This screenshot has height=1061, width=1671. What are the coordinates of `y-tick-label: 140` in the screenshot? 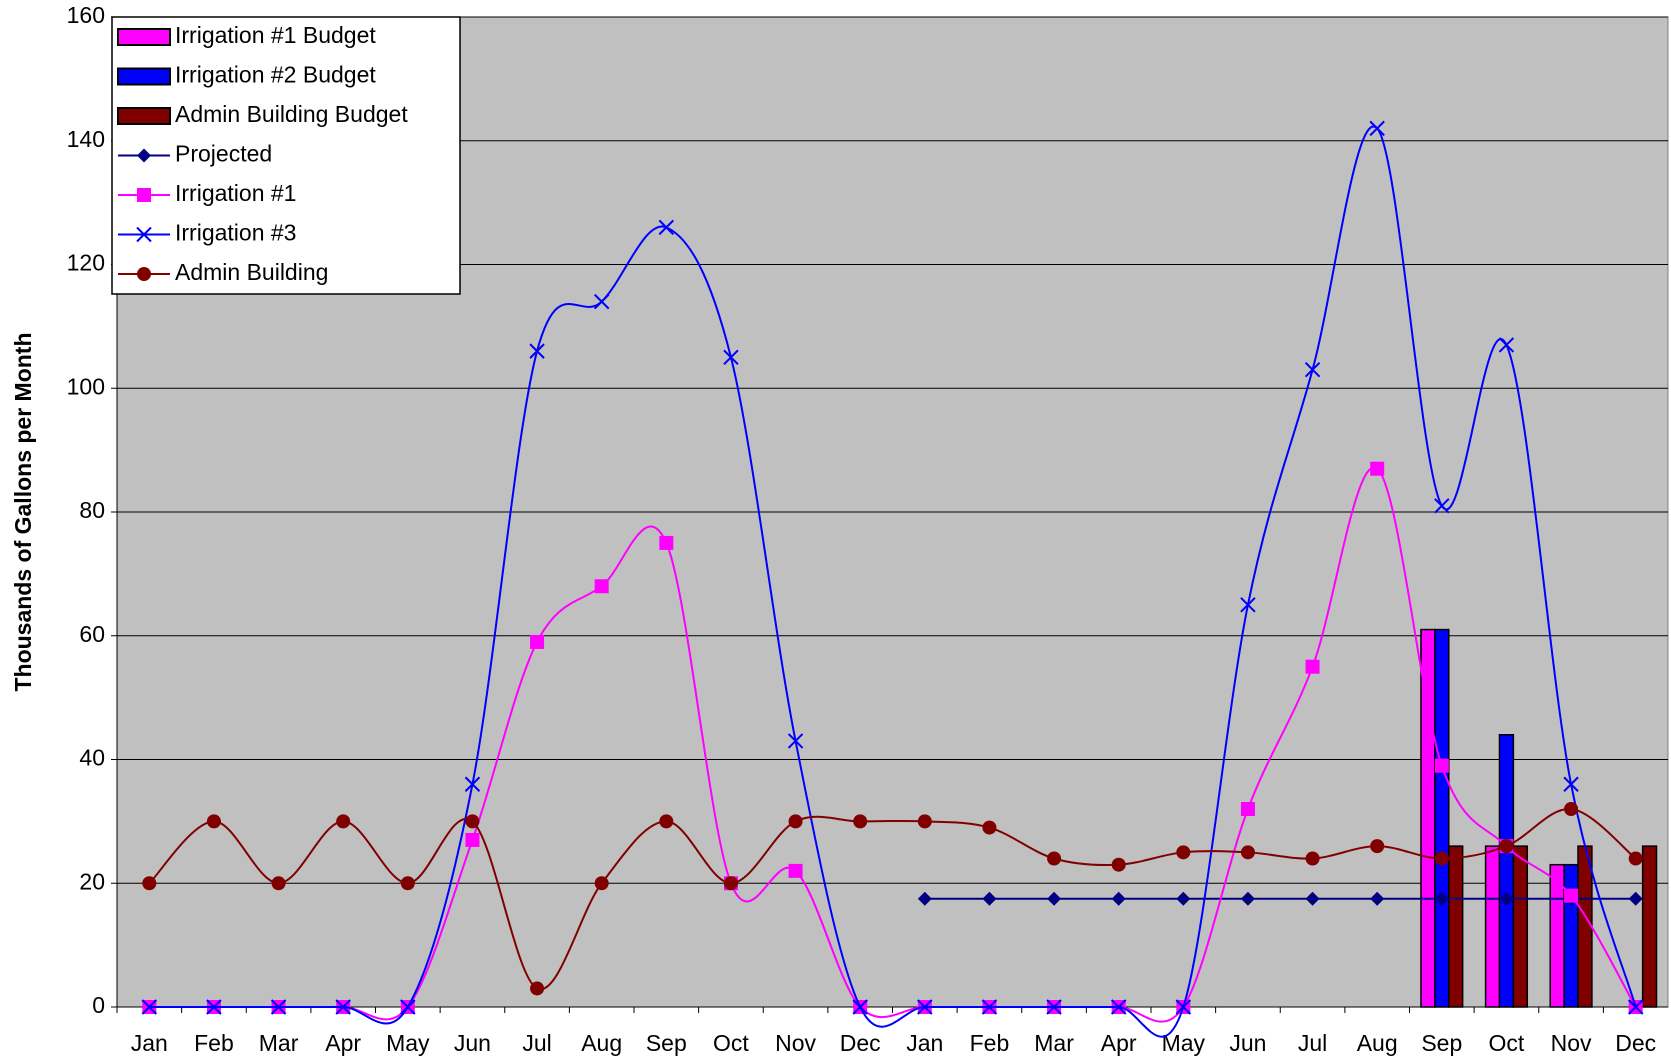 It's located at (86, 139).